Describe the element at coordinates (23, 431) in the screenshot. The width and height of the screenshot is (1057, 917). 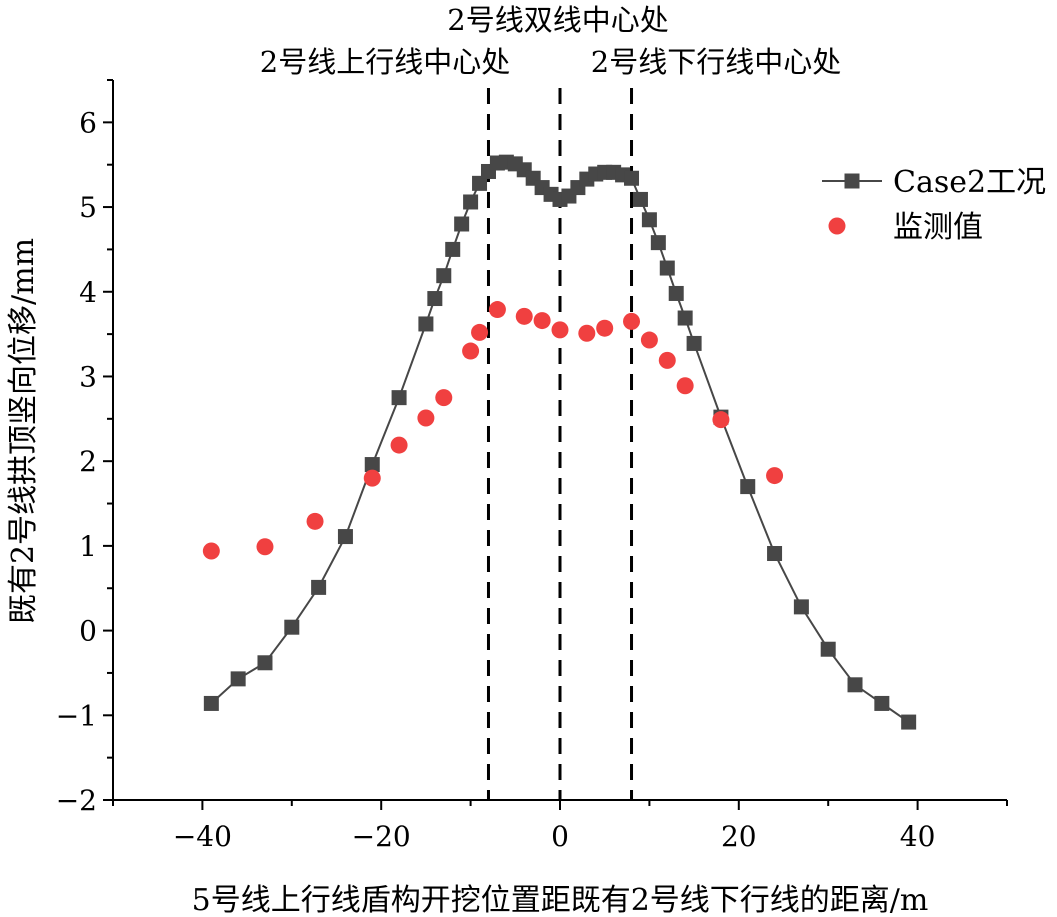
I see `y-axis-label: 既有2号线拱顶竖向位移/mm` at that location.